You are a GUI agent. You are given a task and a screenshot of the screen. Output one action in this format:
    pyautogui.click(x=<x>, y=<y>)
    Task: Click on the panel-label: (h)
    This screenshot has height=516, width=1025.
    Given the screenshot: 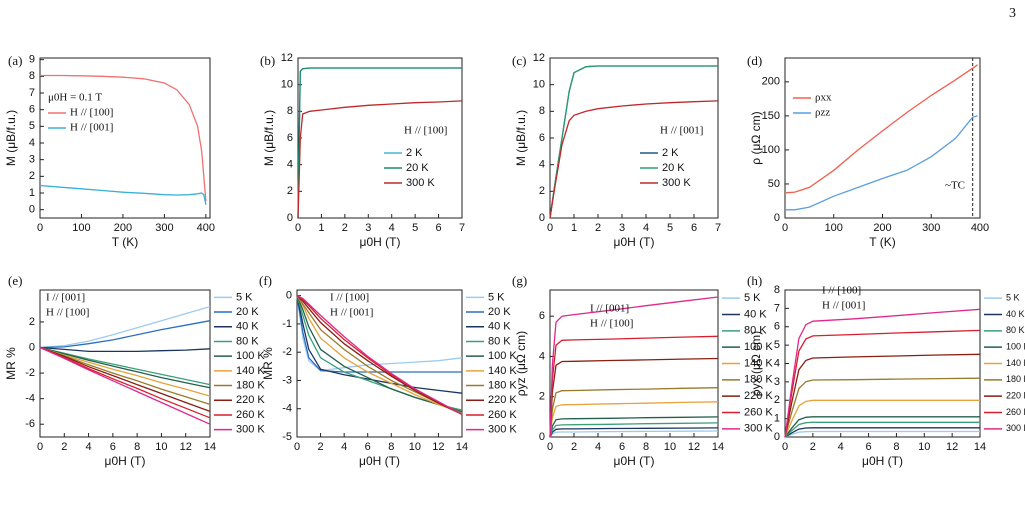 What is the action you would take?
    pyautogui.click(x=754, y=280)
    